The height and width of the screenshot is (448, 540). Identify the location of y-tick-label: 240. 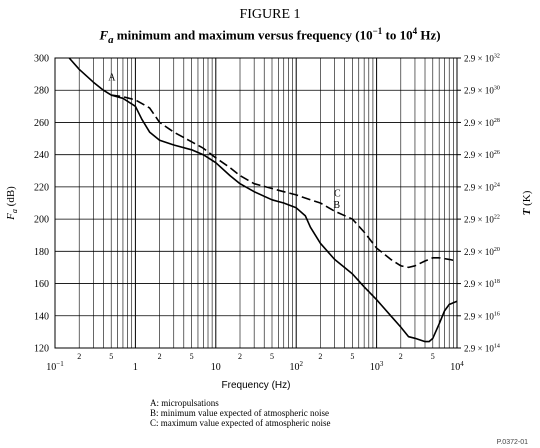
(41, 155).